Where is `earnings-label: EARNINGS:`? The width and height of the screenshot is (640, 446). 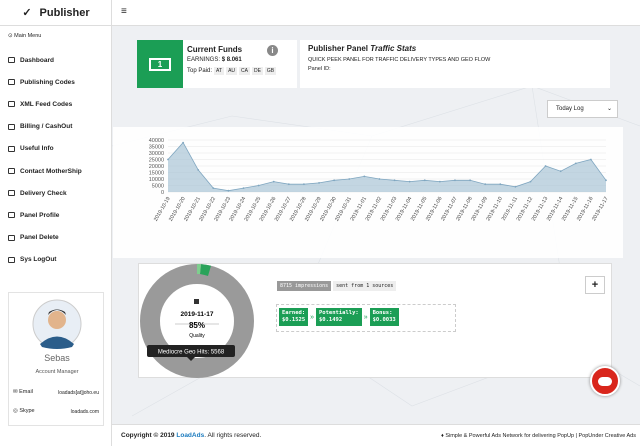 earnings-label: EARNINGS: is located at coordinates (204, 60).